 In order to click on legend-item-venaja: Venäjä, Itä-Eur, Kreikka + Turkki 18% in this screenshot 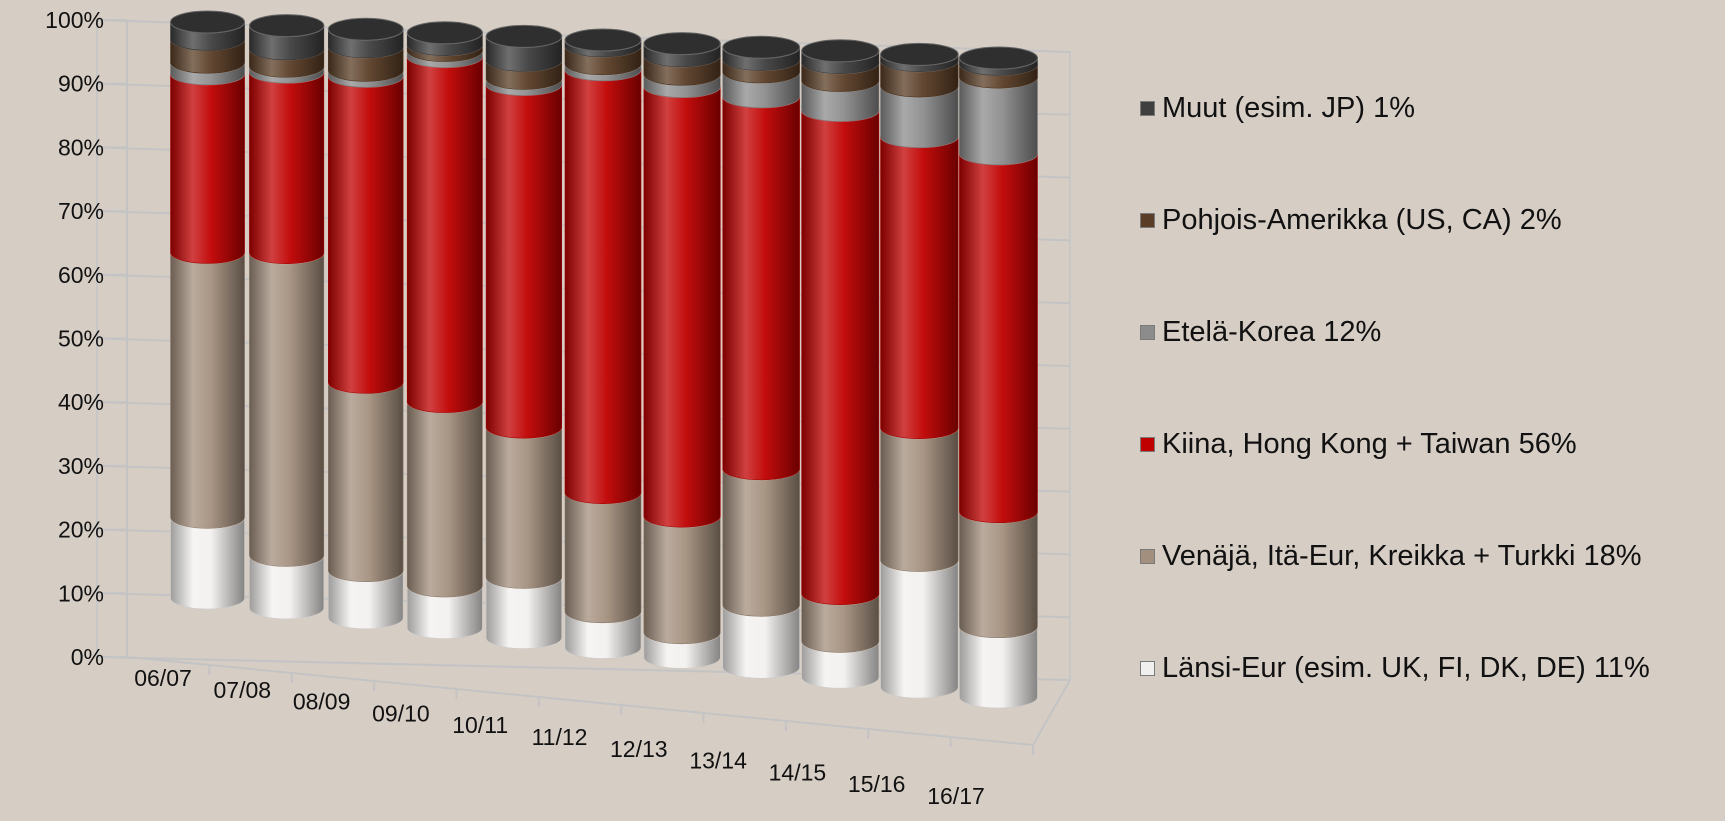, I will do `click(1430, 556)`.